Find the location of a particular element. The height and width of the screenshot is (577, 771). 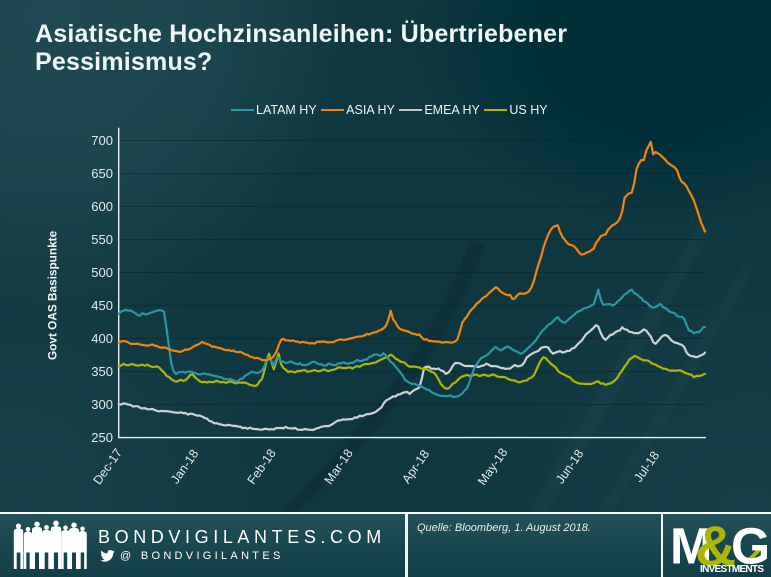

svg-text: 650 is located at coordinates (102, 173).